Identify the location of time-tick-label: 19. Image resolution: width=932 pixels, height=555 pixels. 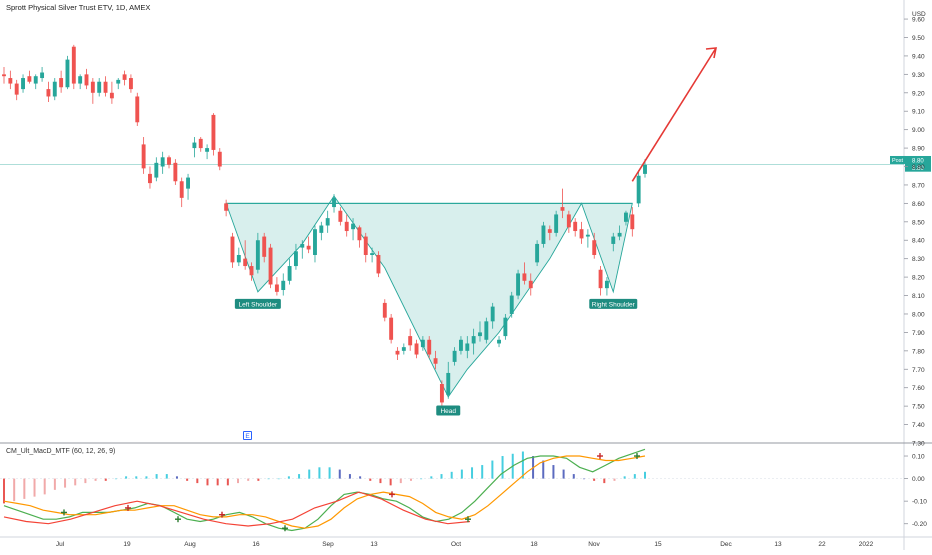
(127, 544).